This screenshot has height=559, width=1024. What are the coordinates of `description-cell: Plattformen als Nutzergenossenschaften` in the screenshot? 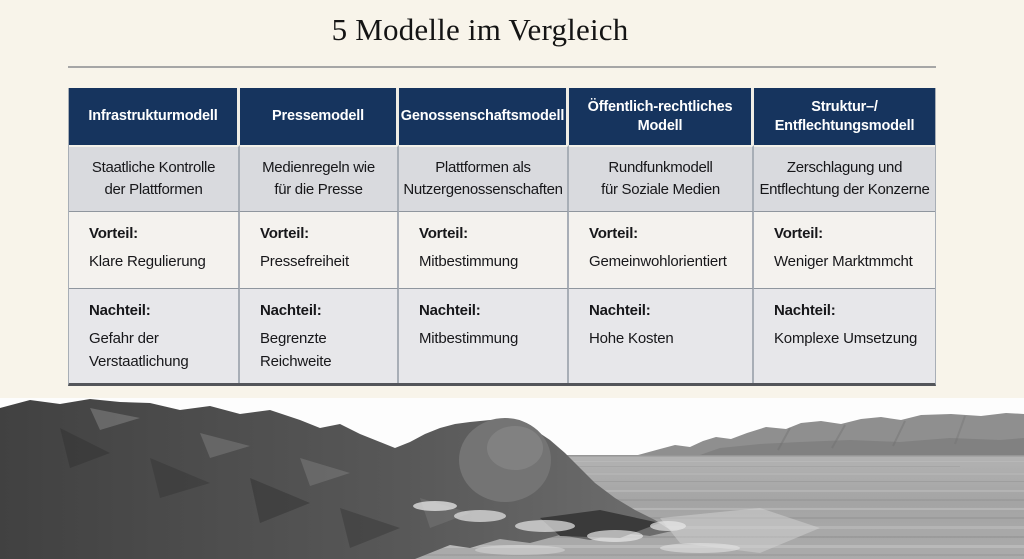 It's located at (484, 178).